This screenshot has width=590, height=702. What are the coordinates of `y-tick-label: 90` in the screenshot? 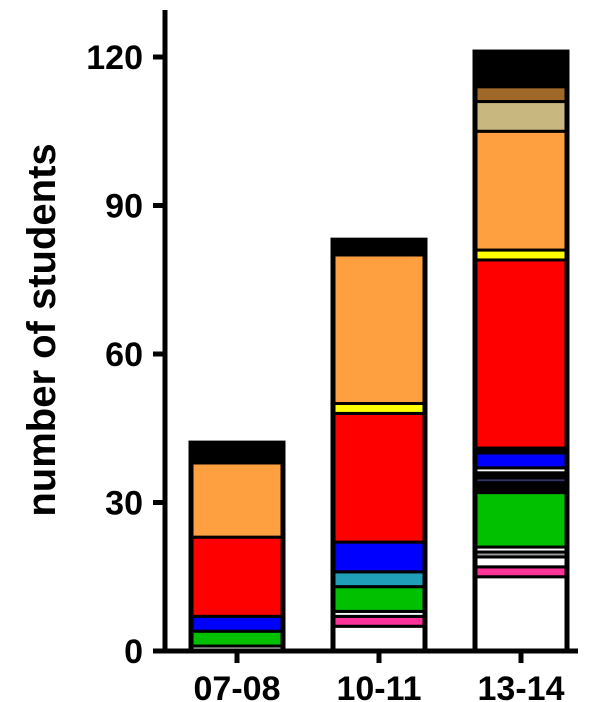 It's located at (124, 207).